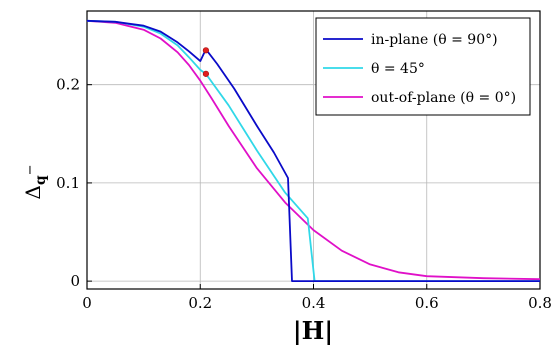  I want to click on y-tick-label: 0.1, so click(68, 183).